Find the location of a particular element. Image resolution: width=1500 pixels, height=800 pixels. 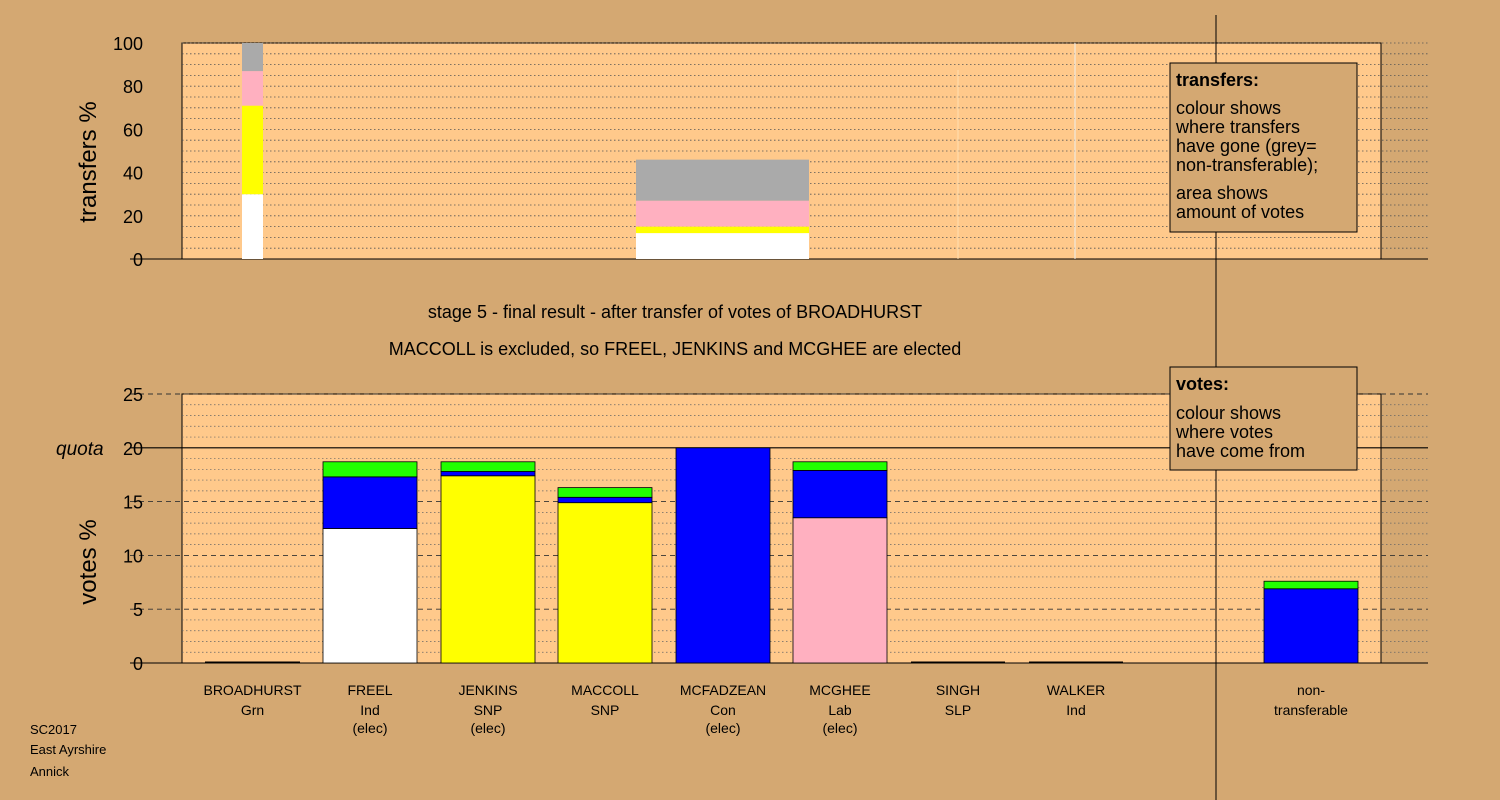

svg-text: votes: is located at coordinates (1202, 384).